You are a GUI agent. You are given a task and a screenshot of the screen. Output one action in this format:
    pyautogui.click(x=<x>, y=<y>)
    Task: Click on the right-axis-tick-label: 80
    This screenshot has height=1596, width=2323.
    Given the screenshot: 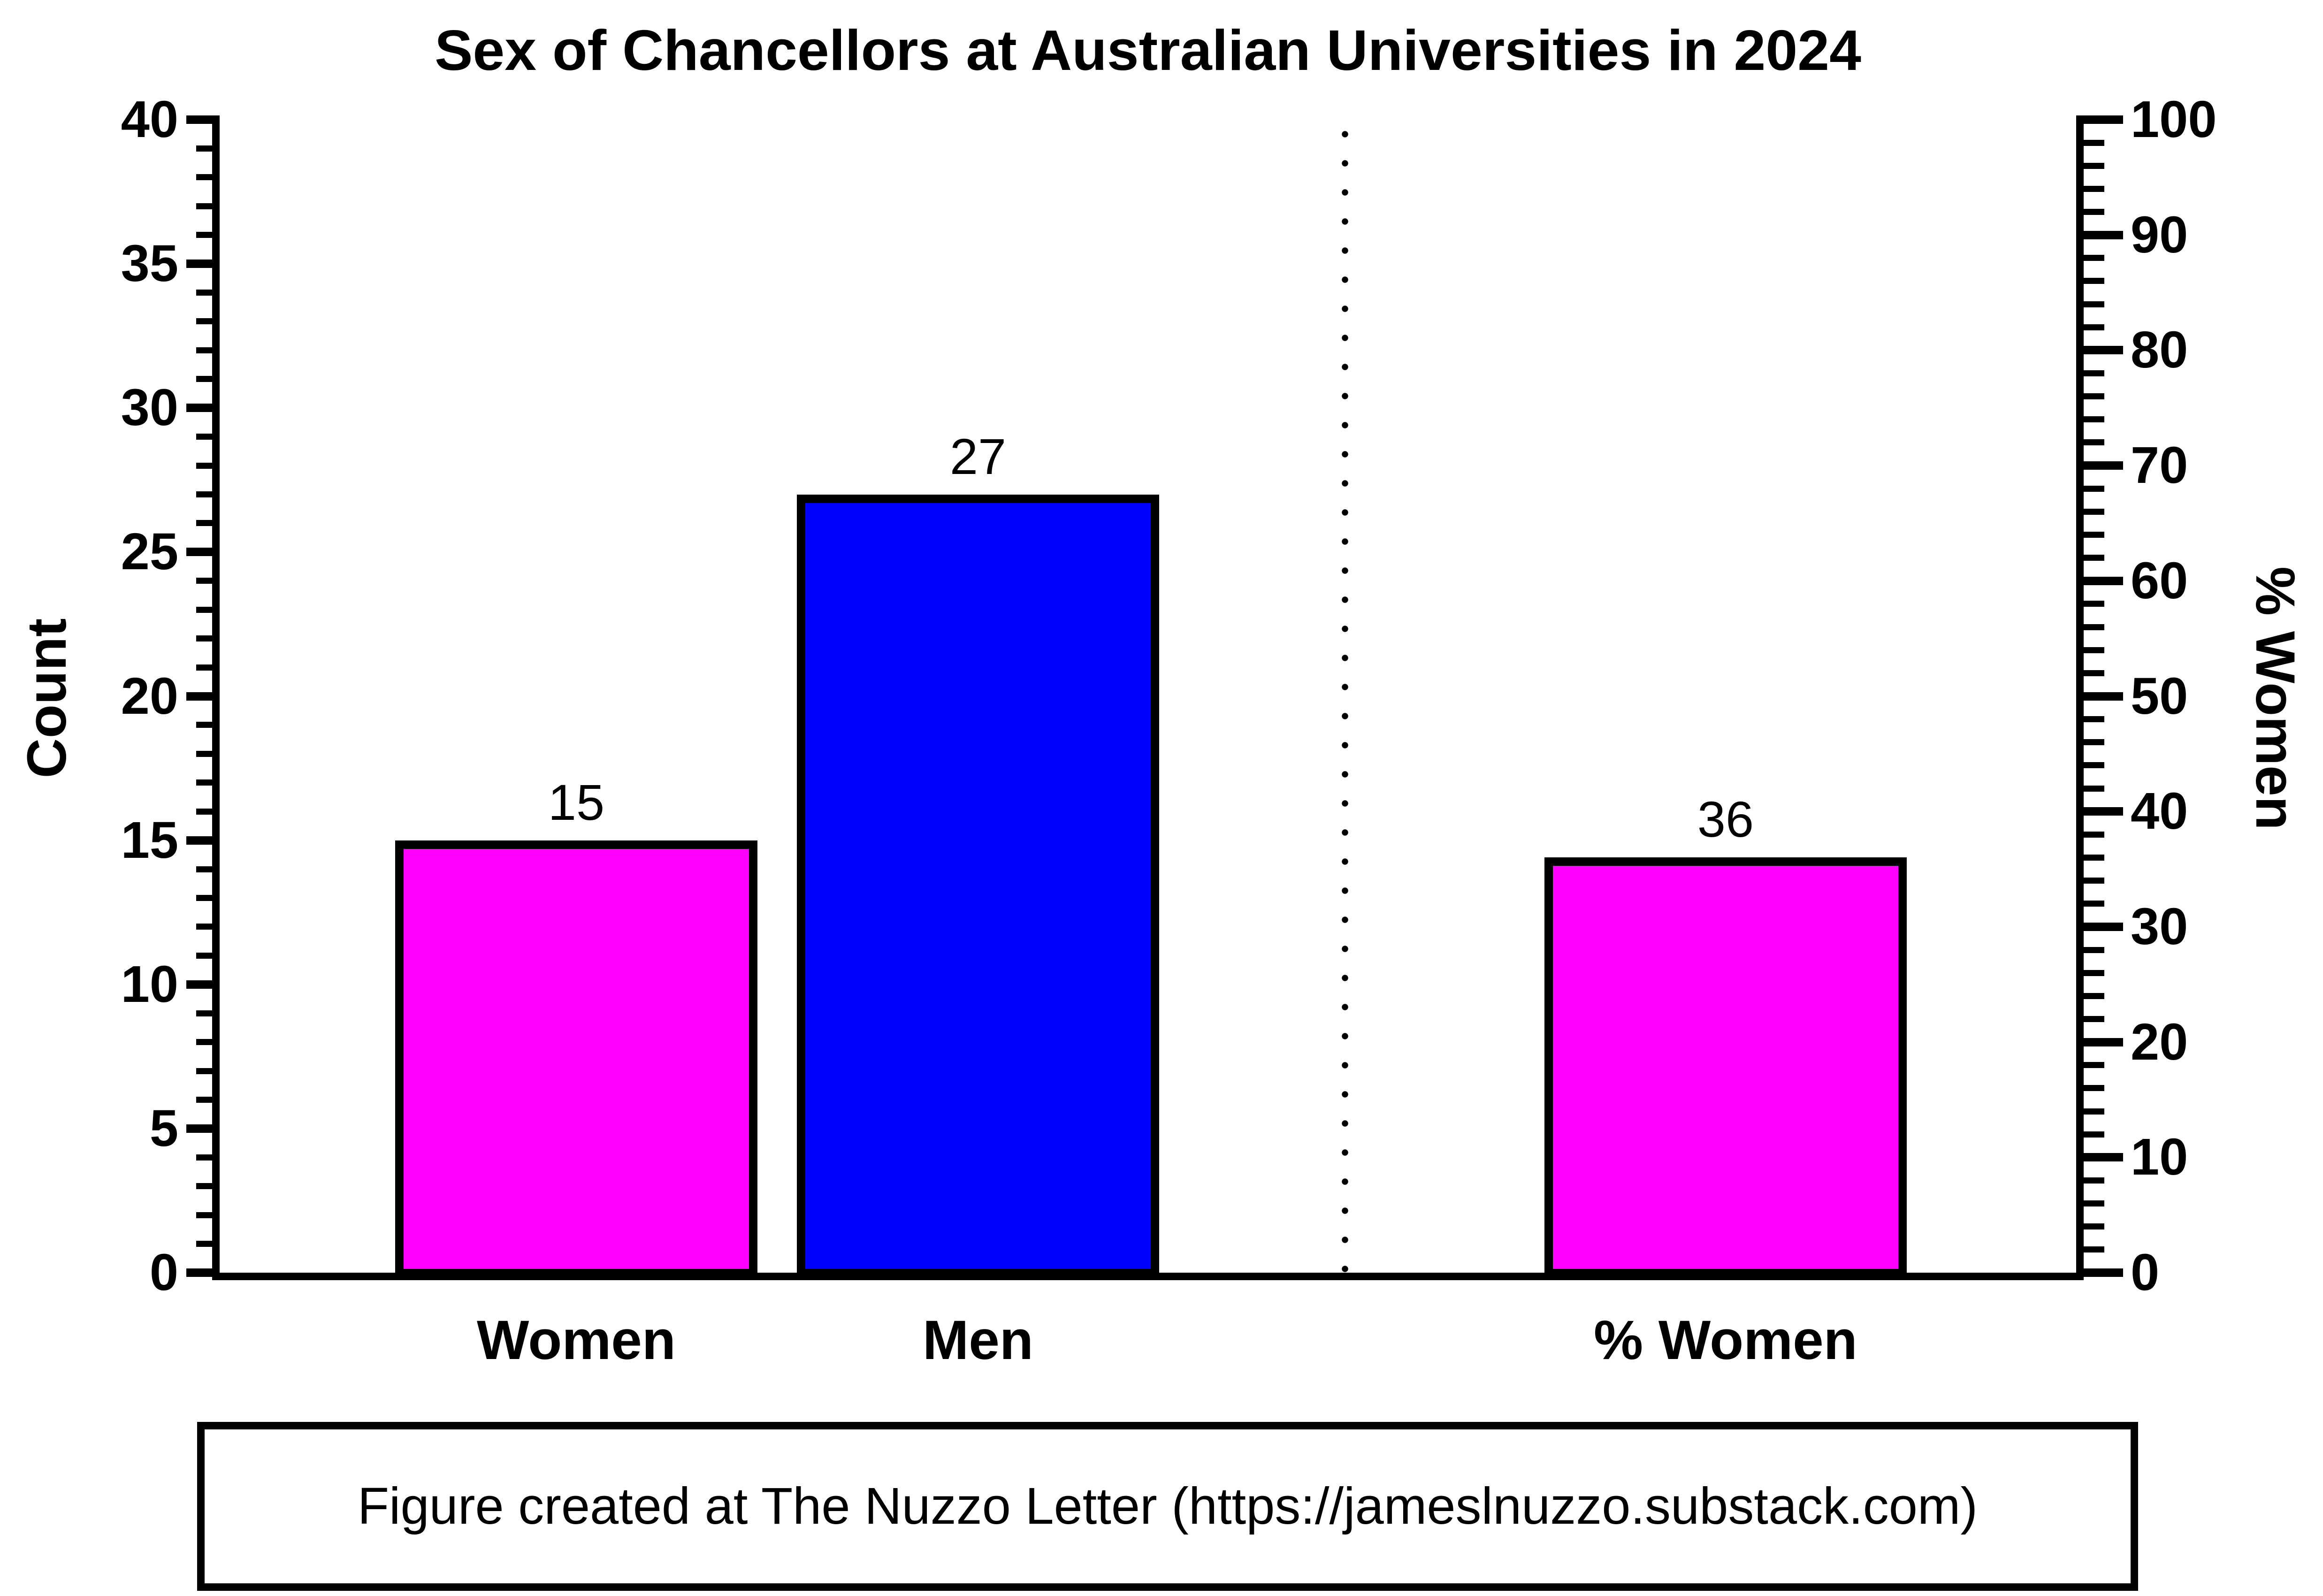 What is the action you would take?
    pyautogui.click(x=2159, y=350)
    